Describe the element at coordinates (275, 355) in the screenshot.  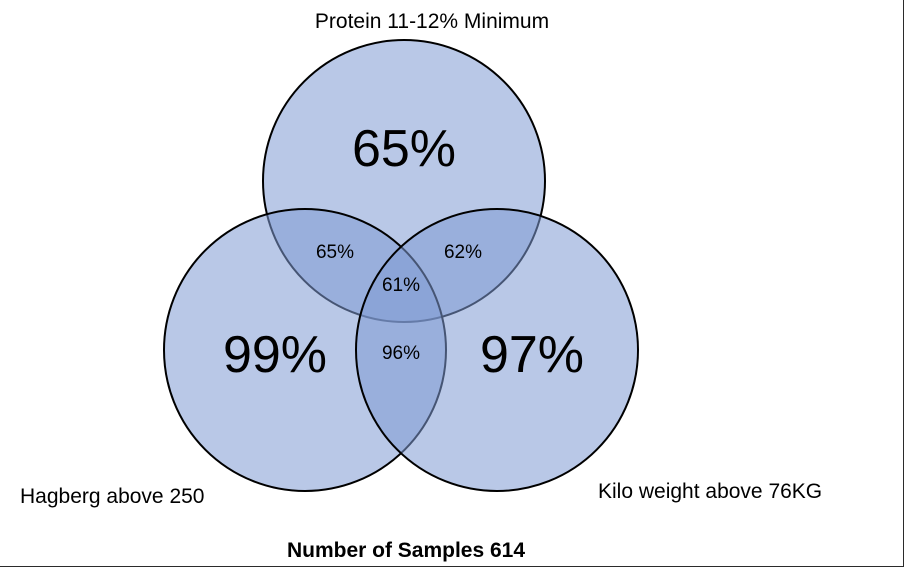
I see `region-hagberg-only: 99%` at that location.